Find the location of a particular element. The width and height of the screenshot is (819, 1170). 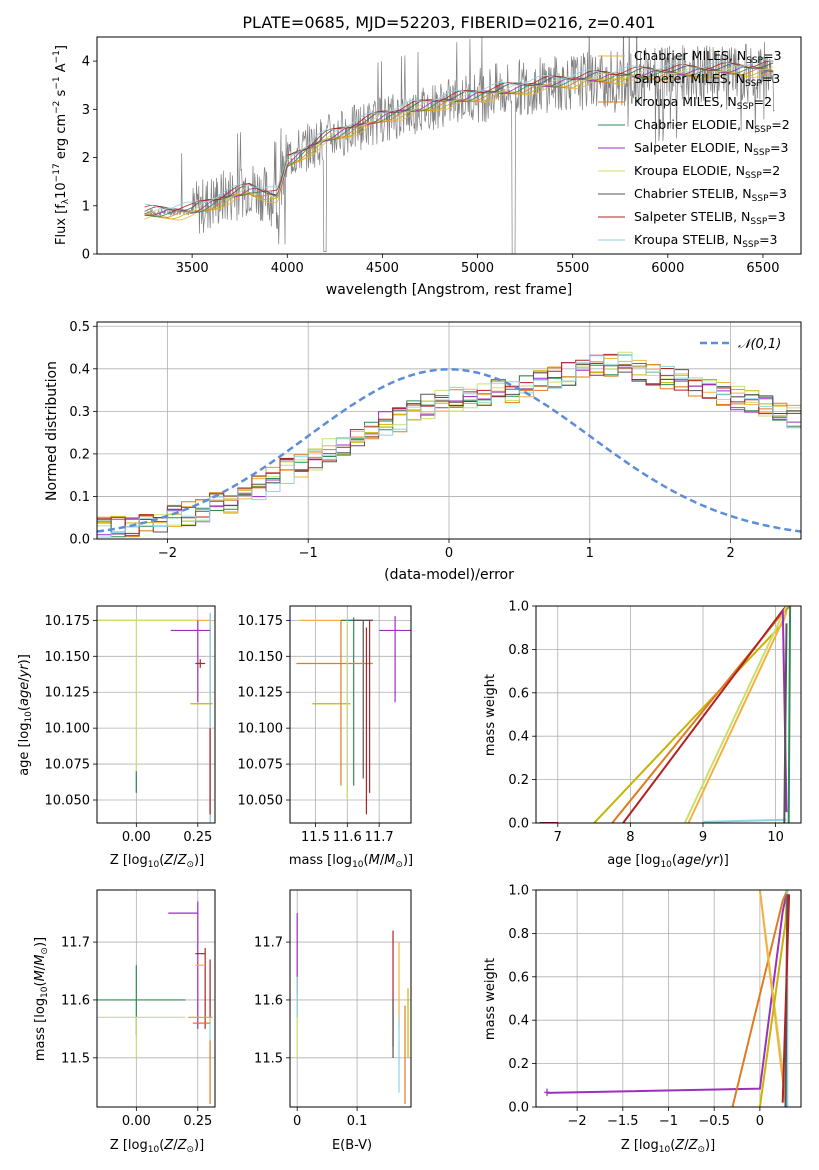

histogram-ylabel: Normed distribution is located at coordinates (52, 431).